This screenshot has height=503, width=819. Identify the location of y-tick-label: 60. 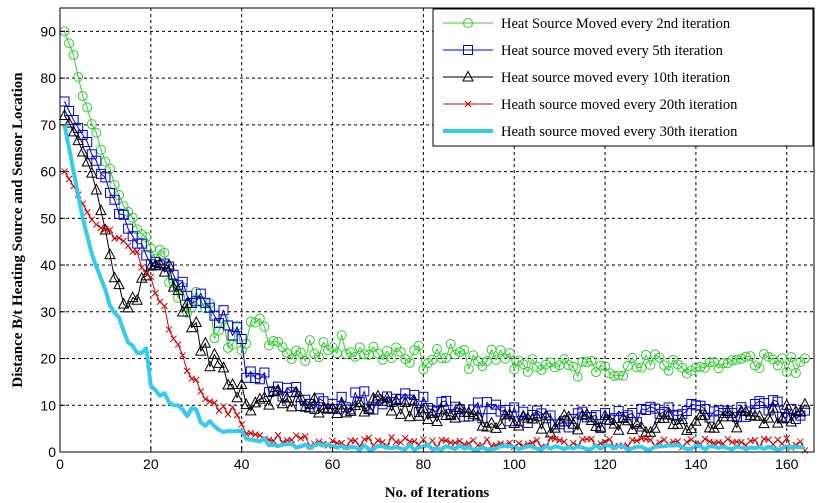
(48, 172).